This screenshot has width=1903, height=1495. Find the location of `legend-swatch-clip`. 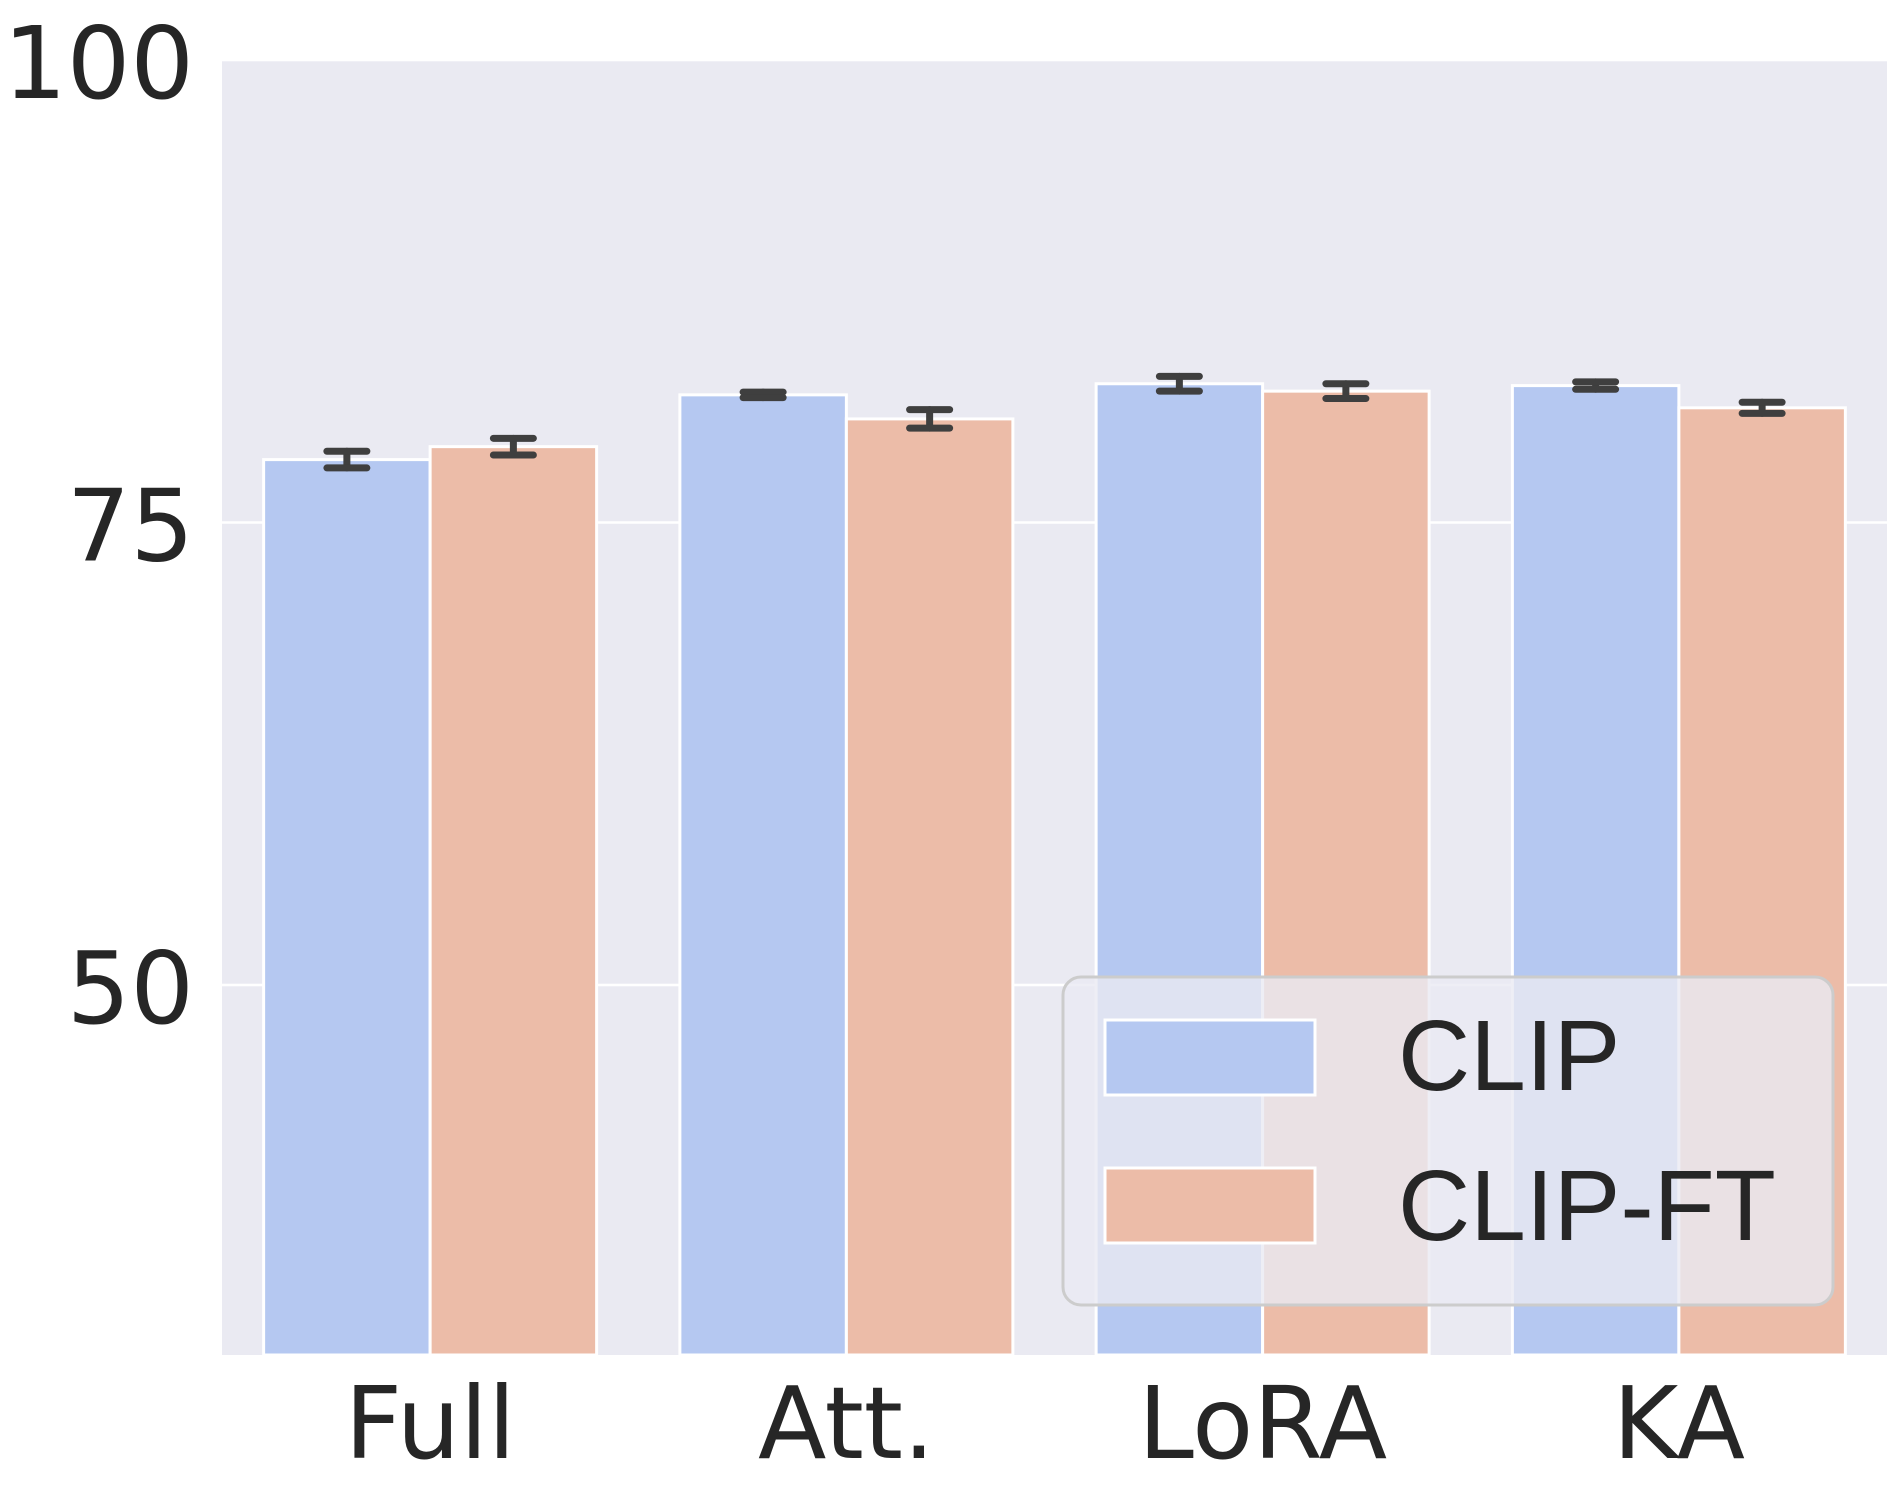

legend-swatch-clip is located at coordinates (1210, 1057).